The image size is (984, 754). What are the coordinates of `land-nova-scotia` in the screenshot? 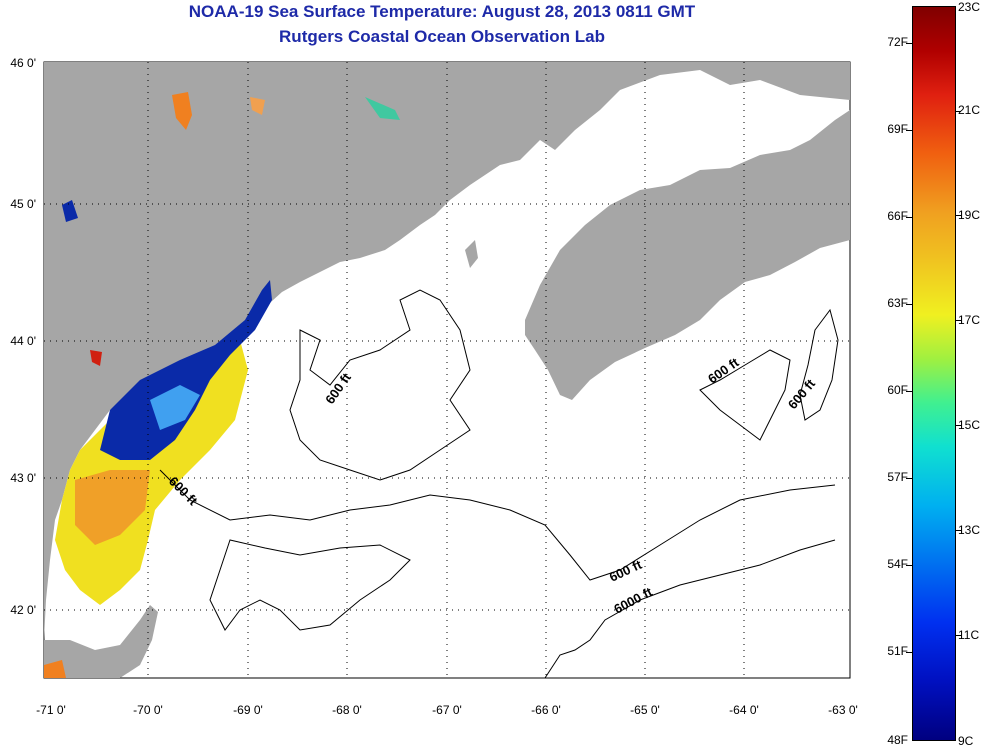 It's located at (687, 255).